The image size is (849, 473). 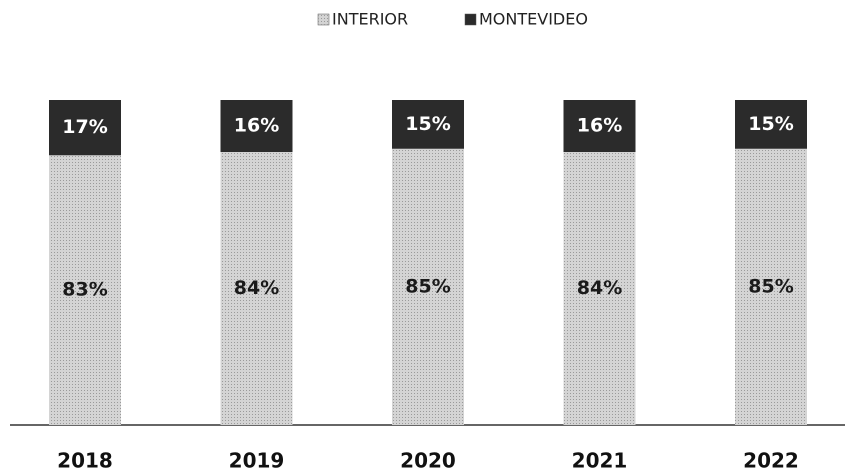 What do you see at coordinates (470, 19) in the screenshot?
I see `legend-swatch` at bounding box center [470, 19].